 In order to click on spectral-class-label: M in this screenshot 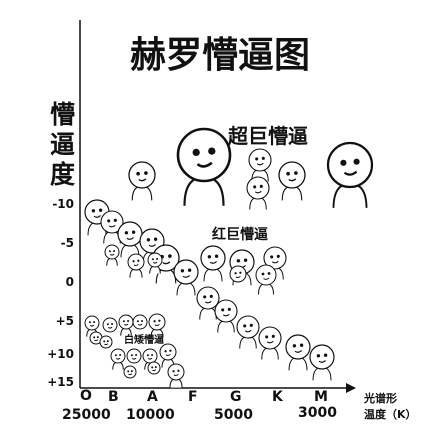, I will do `click(321, 397)`.